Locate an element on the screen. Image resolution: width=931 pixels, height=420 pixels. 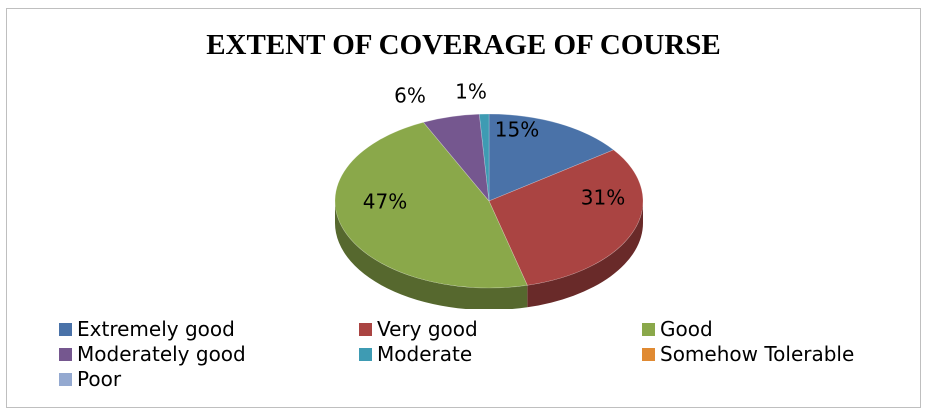
legend-label: Somehow Tolerable is located at coordinates (757, 354).